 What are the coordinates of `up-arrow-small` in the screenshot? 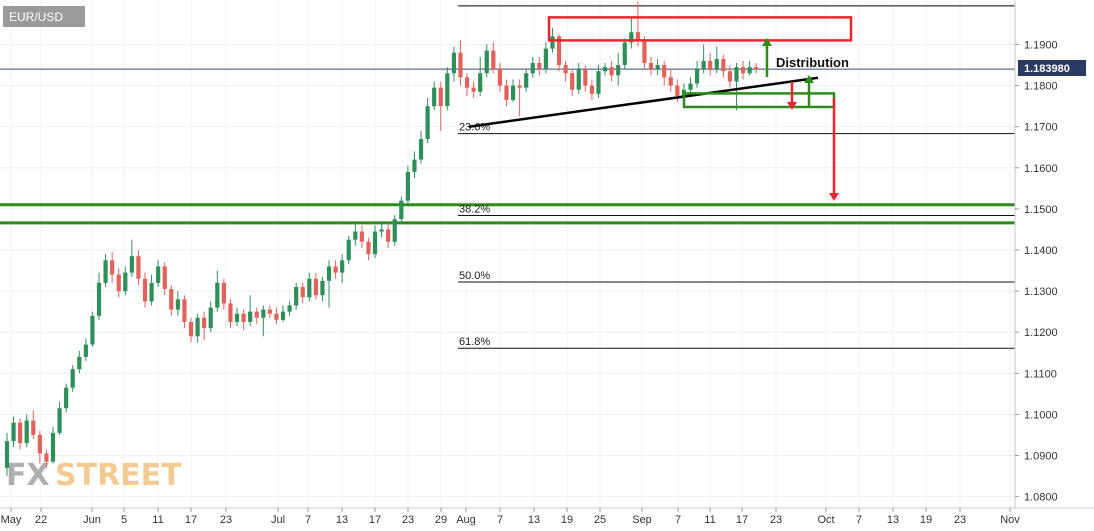 It's located at (809, 91).